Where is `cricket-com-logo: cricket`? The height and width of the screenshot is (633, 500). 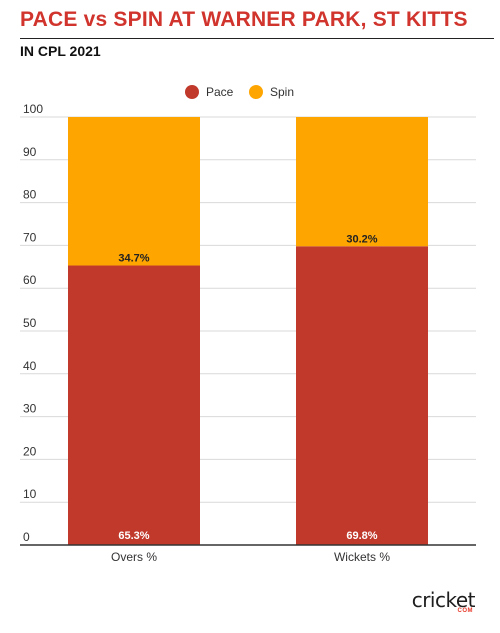
cricket-com-logo: cricket is located at coordinates (443, 600).